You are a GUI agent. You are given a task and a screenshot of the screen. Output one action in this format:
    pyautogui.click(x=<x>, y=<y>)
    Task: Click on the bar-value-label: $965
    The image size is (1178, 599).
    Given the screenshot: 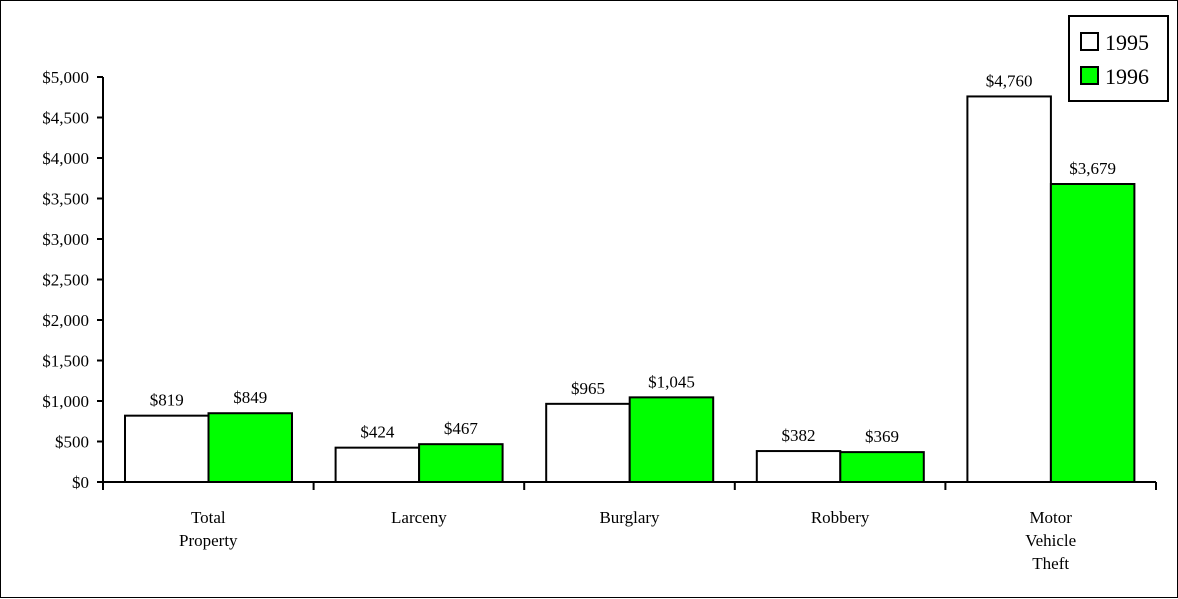 What is the action you would take?
    pyautogui.click(x=588, y=388)
    